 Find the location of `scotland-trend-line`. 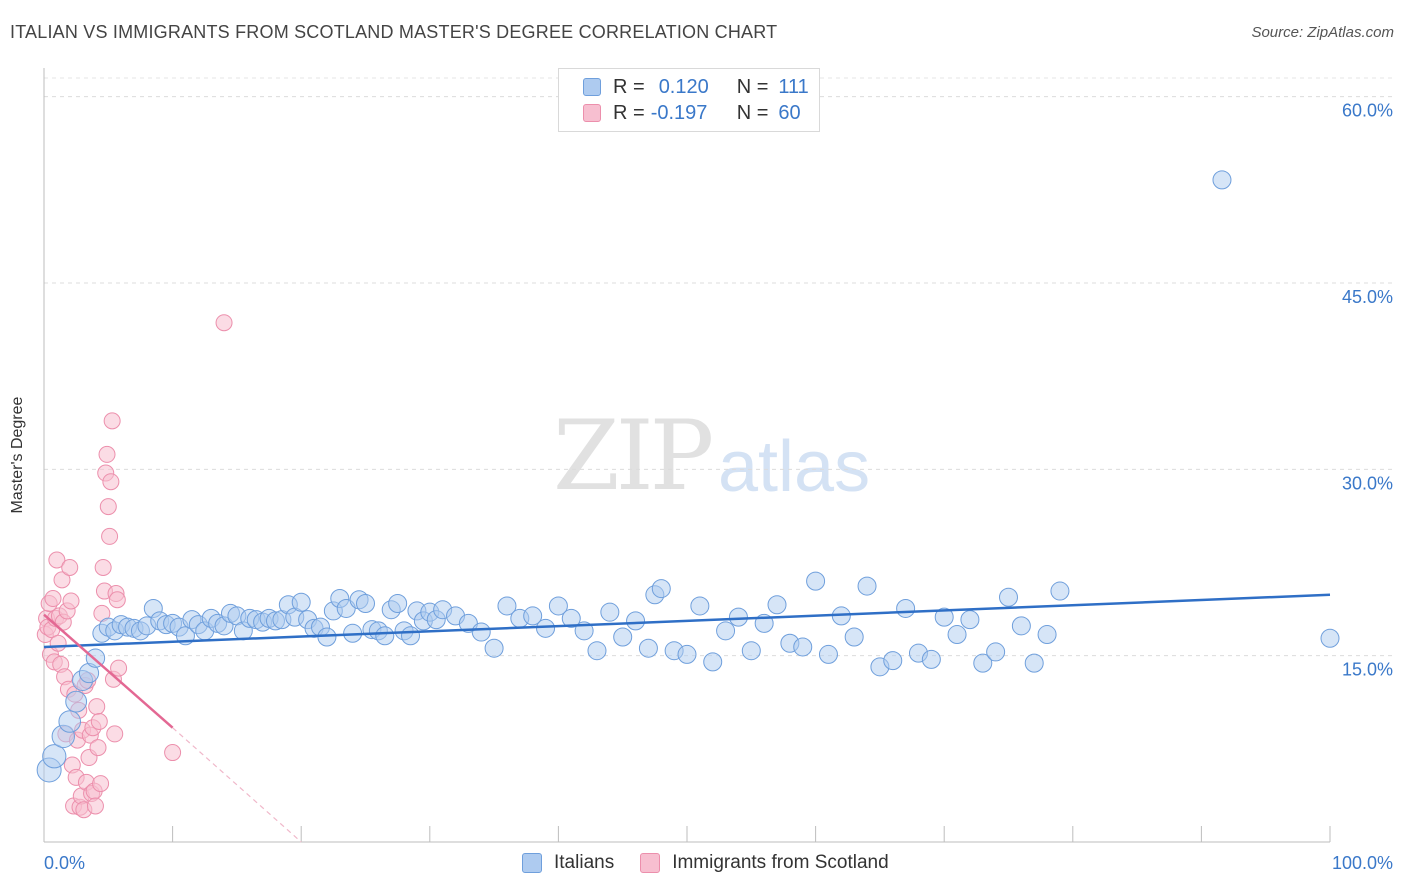

scotland-trend-line is located at coordinates (108, 671).